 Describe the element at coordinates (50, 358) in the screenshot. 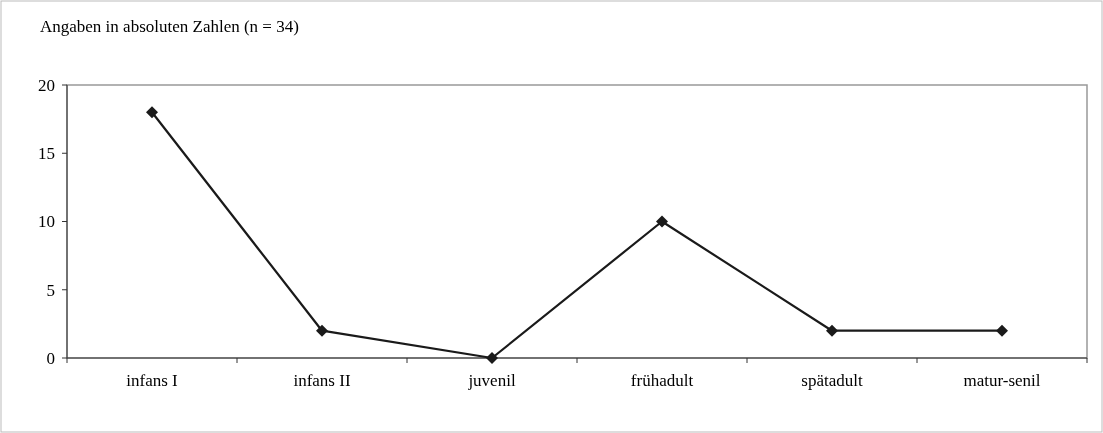

I see `y-tick-label: 0` at that location.